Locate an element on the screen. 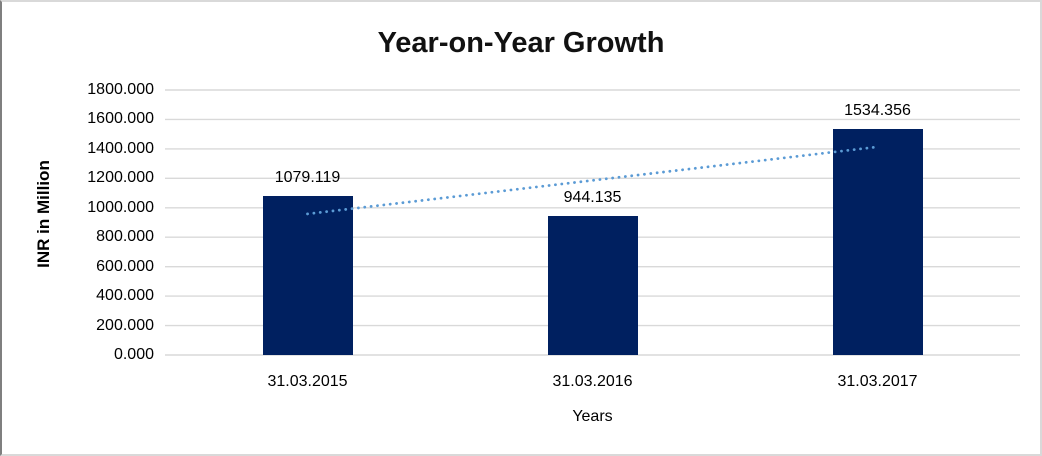  y-tick-label: 1200.000 is located at coordinates (120, 178).